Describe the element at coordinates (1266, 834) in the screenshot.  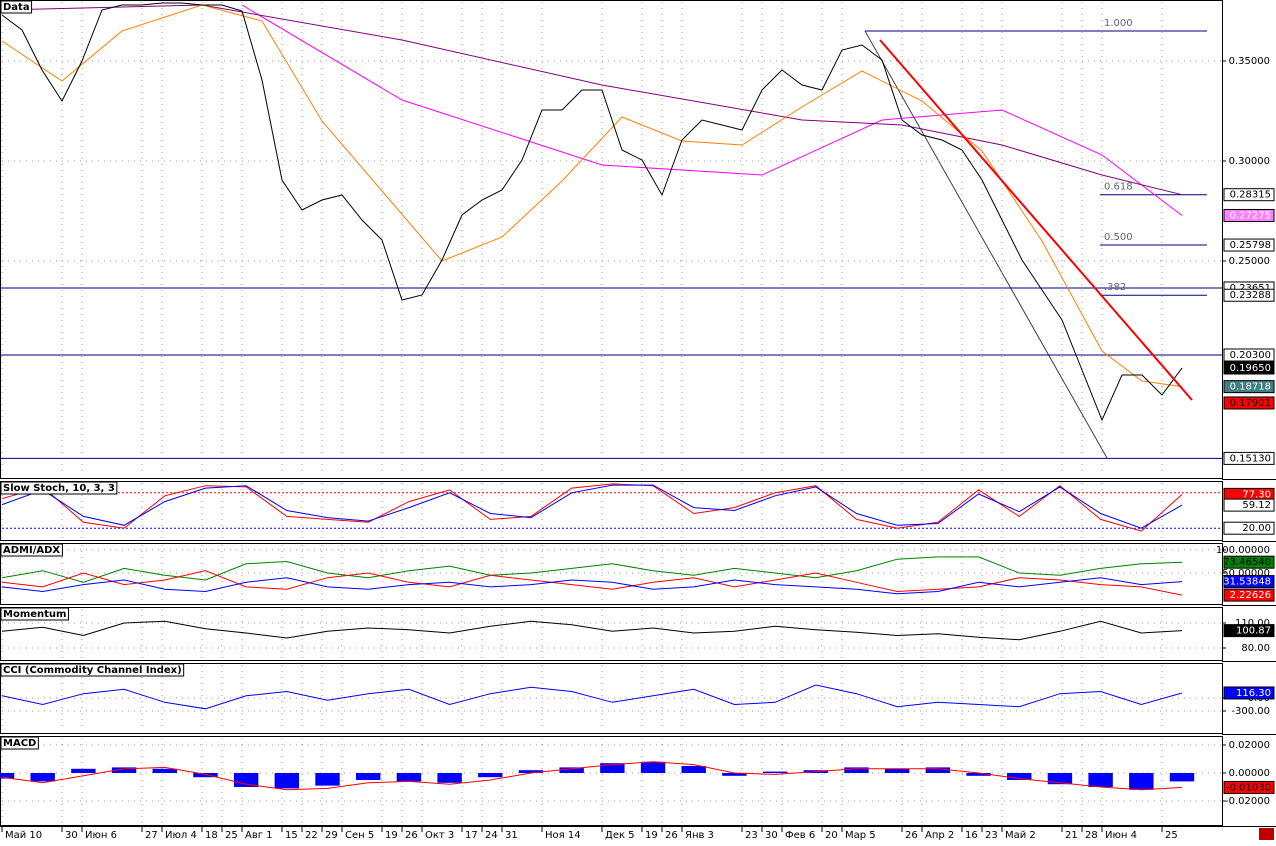
I see `scroll-button` at that location.